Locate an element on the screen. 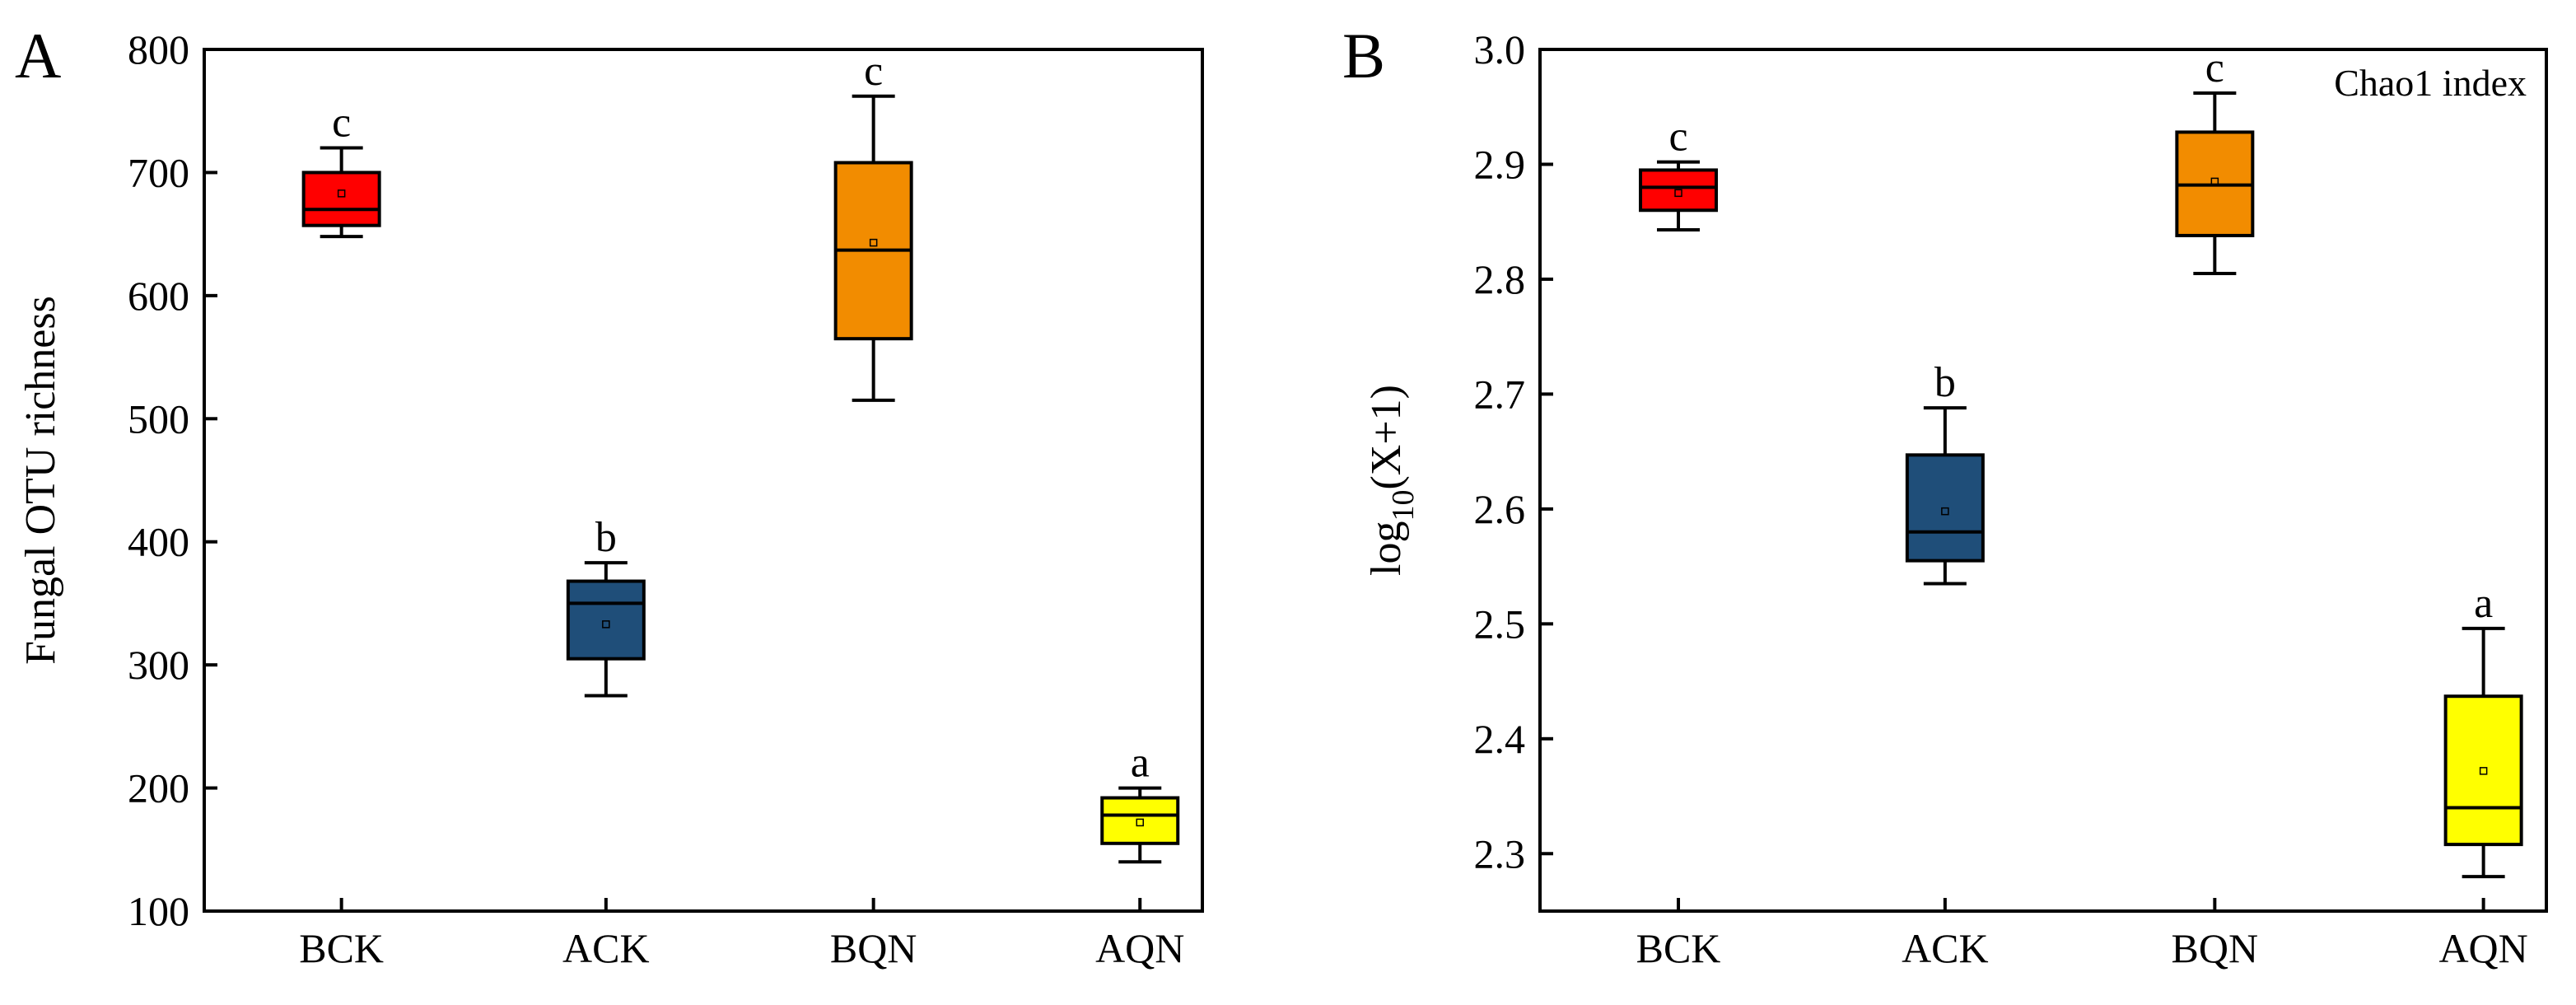  y-axis-title: Fungal OTU richness is located at coordinates (40, 481).